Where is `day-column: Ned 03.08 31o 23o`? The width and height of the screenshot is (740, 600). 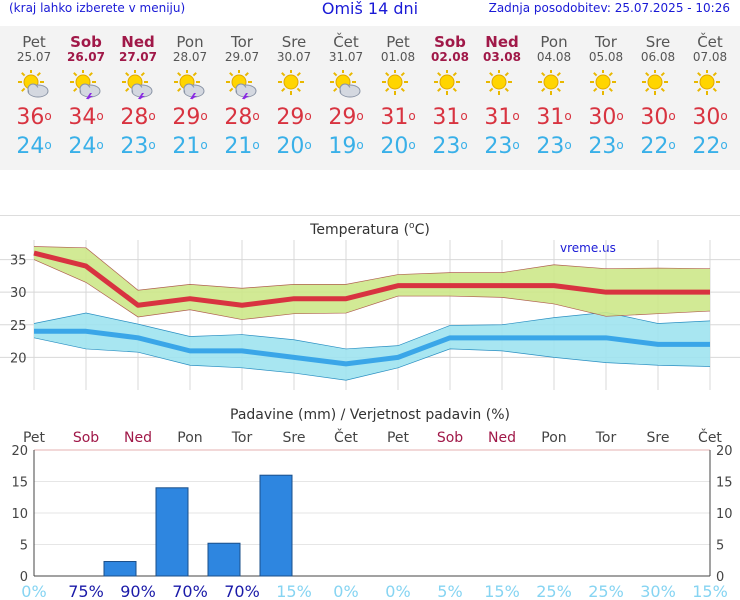
day-column: Ned 03.08 31o 23o is located at coordinates (502, 97).